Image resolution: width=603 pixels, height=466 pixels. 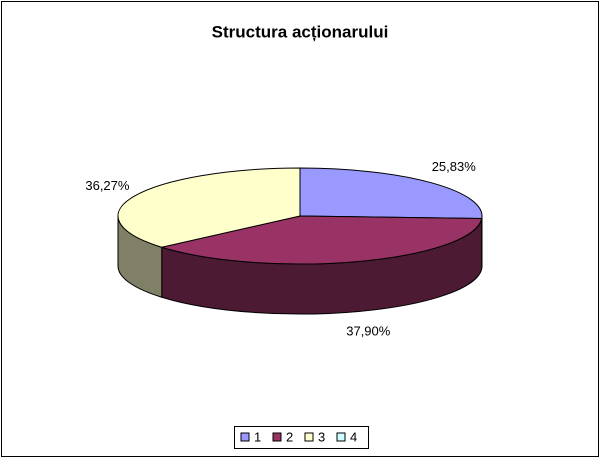 What do you see at coordinates (107, 185) in the screenshot?
I see `data-label: 36,27%` at bounding box center [107, 185].